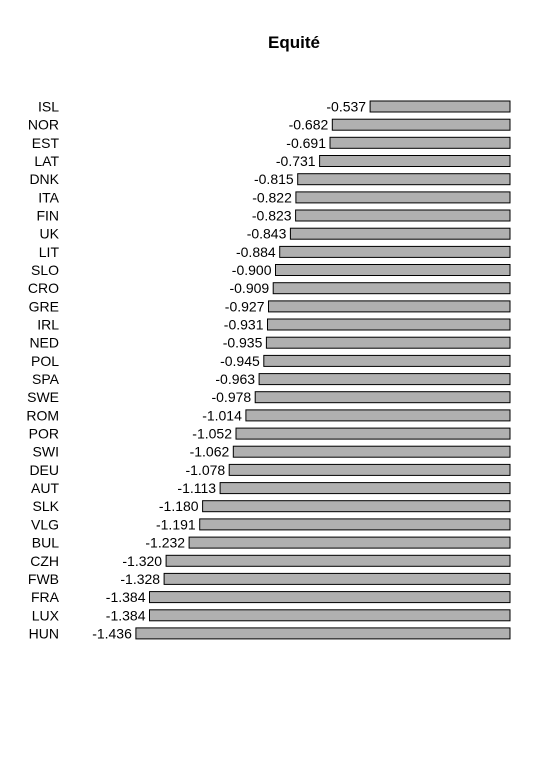  Describe the element at coordinates (272, 197) in the screenshot. I see `value-label-ita: -0.822` at that location.